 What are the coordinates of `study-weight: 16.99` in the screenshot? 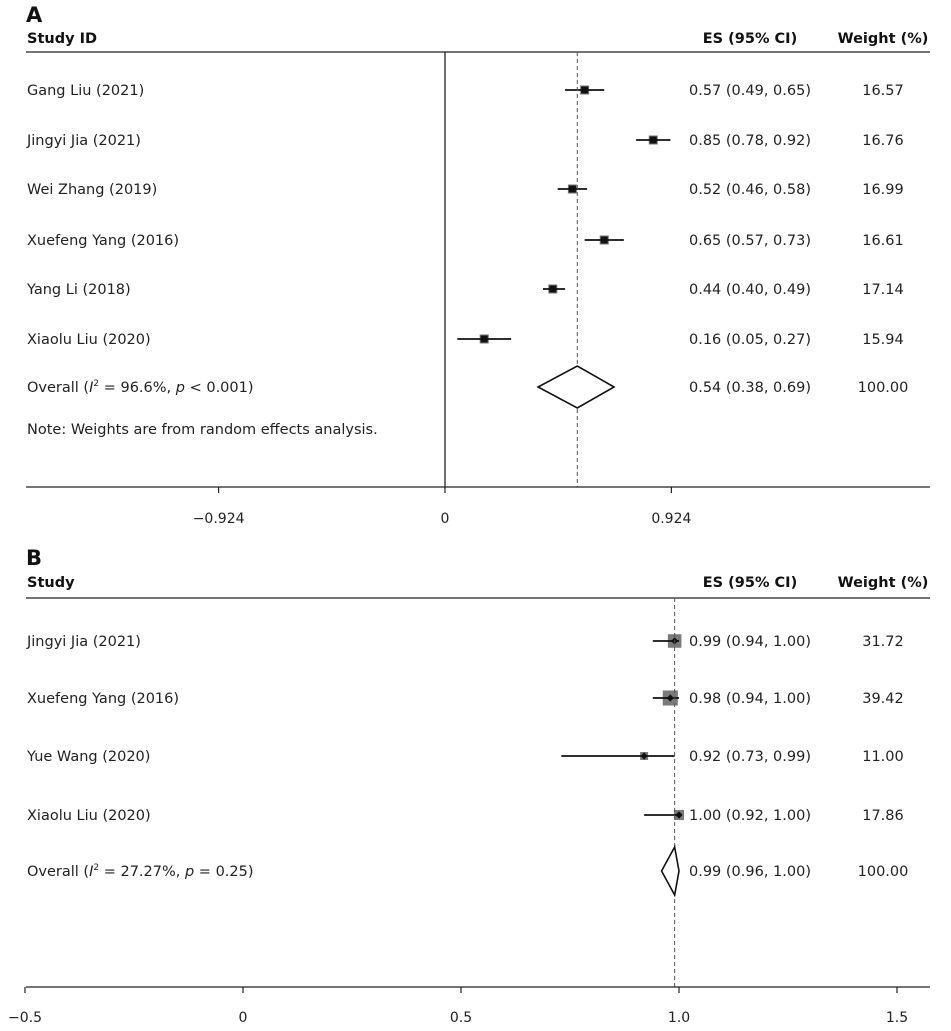 It's located at (883, 190).